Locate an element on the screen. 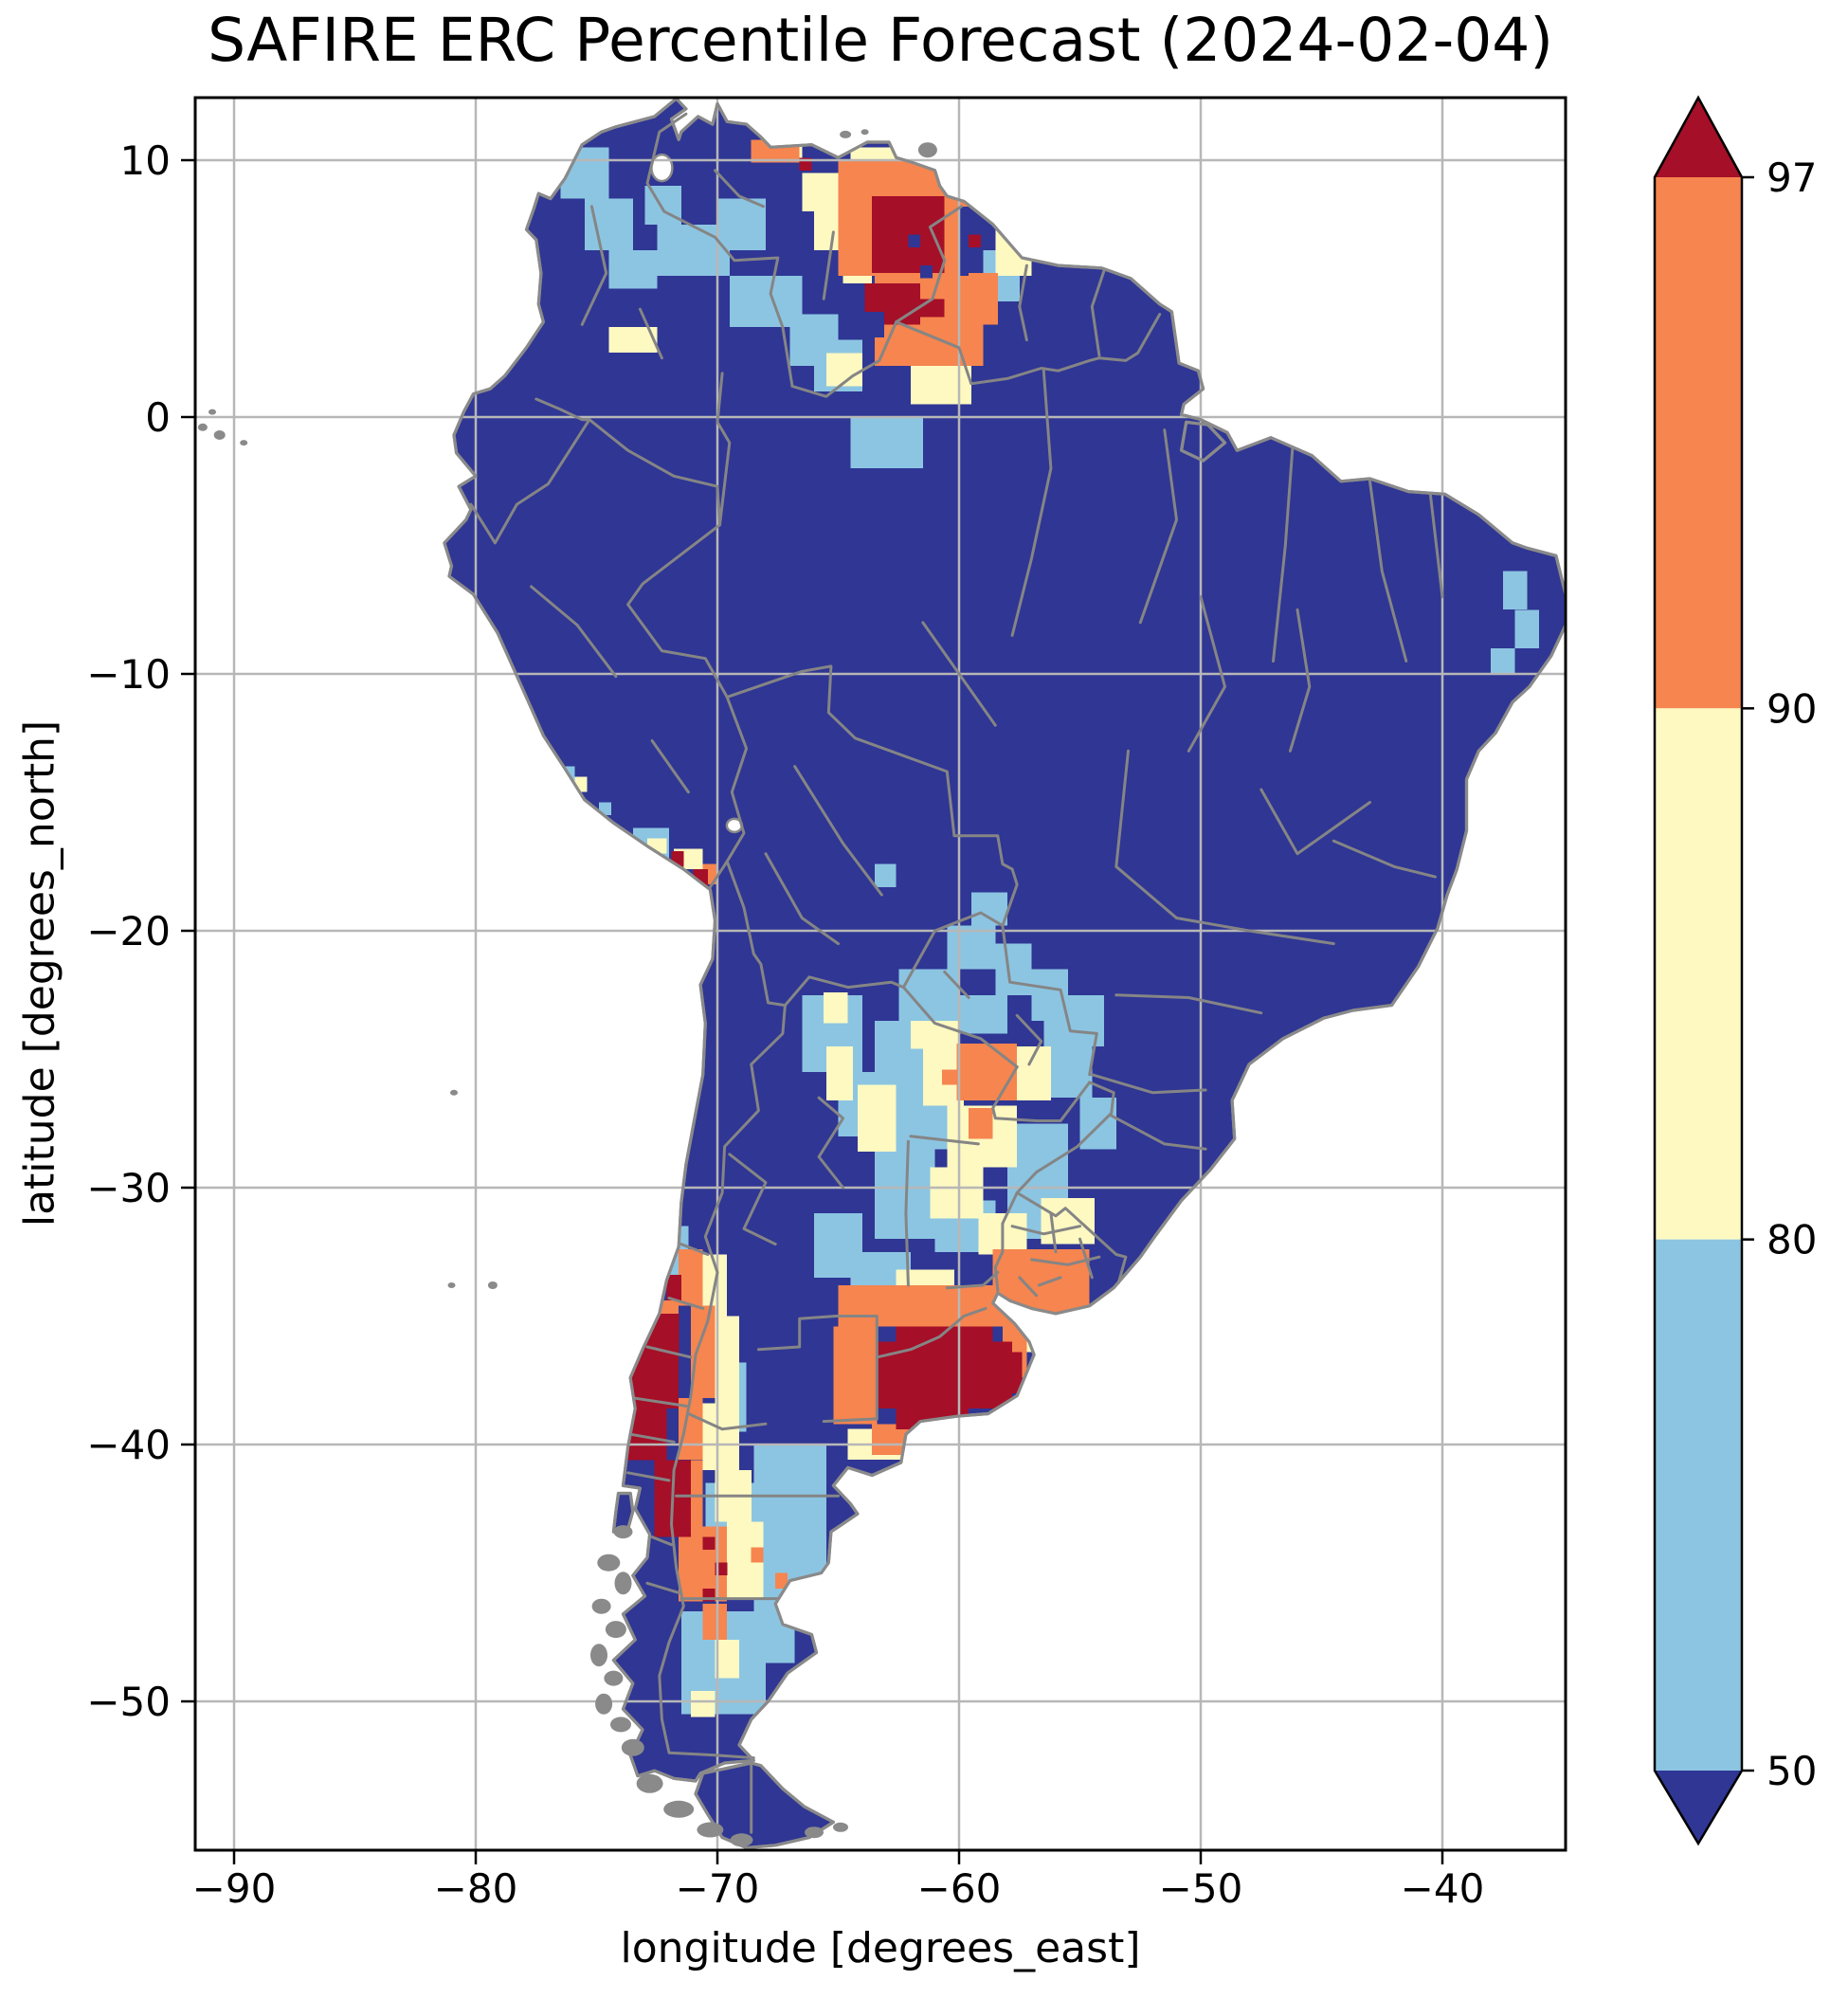  y-tick-label: −50 is located at coordinates (128, 1702).